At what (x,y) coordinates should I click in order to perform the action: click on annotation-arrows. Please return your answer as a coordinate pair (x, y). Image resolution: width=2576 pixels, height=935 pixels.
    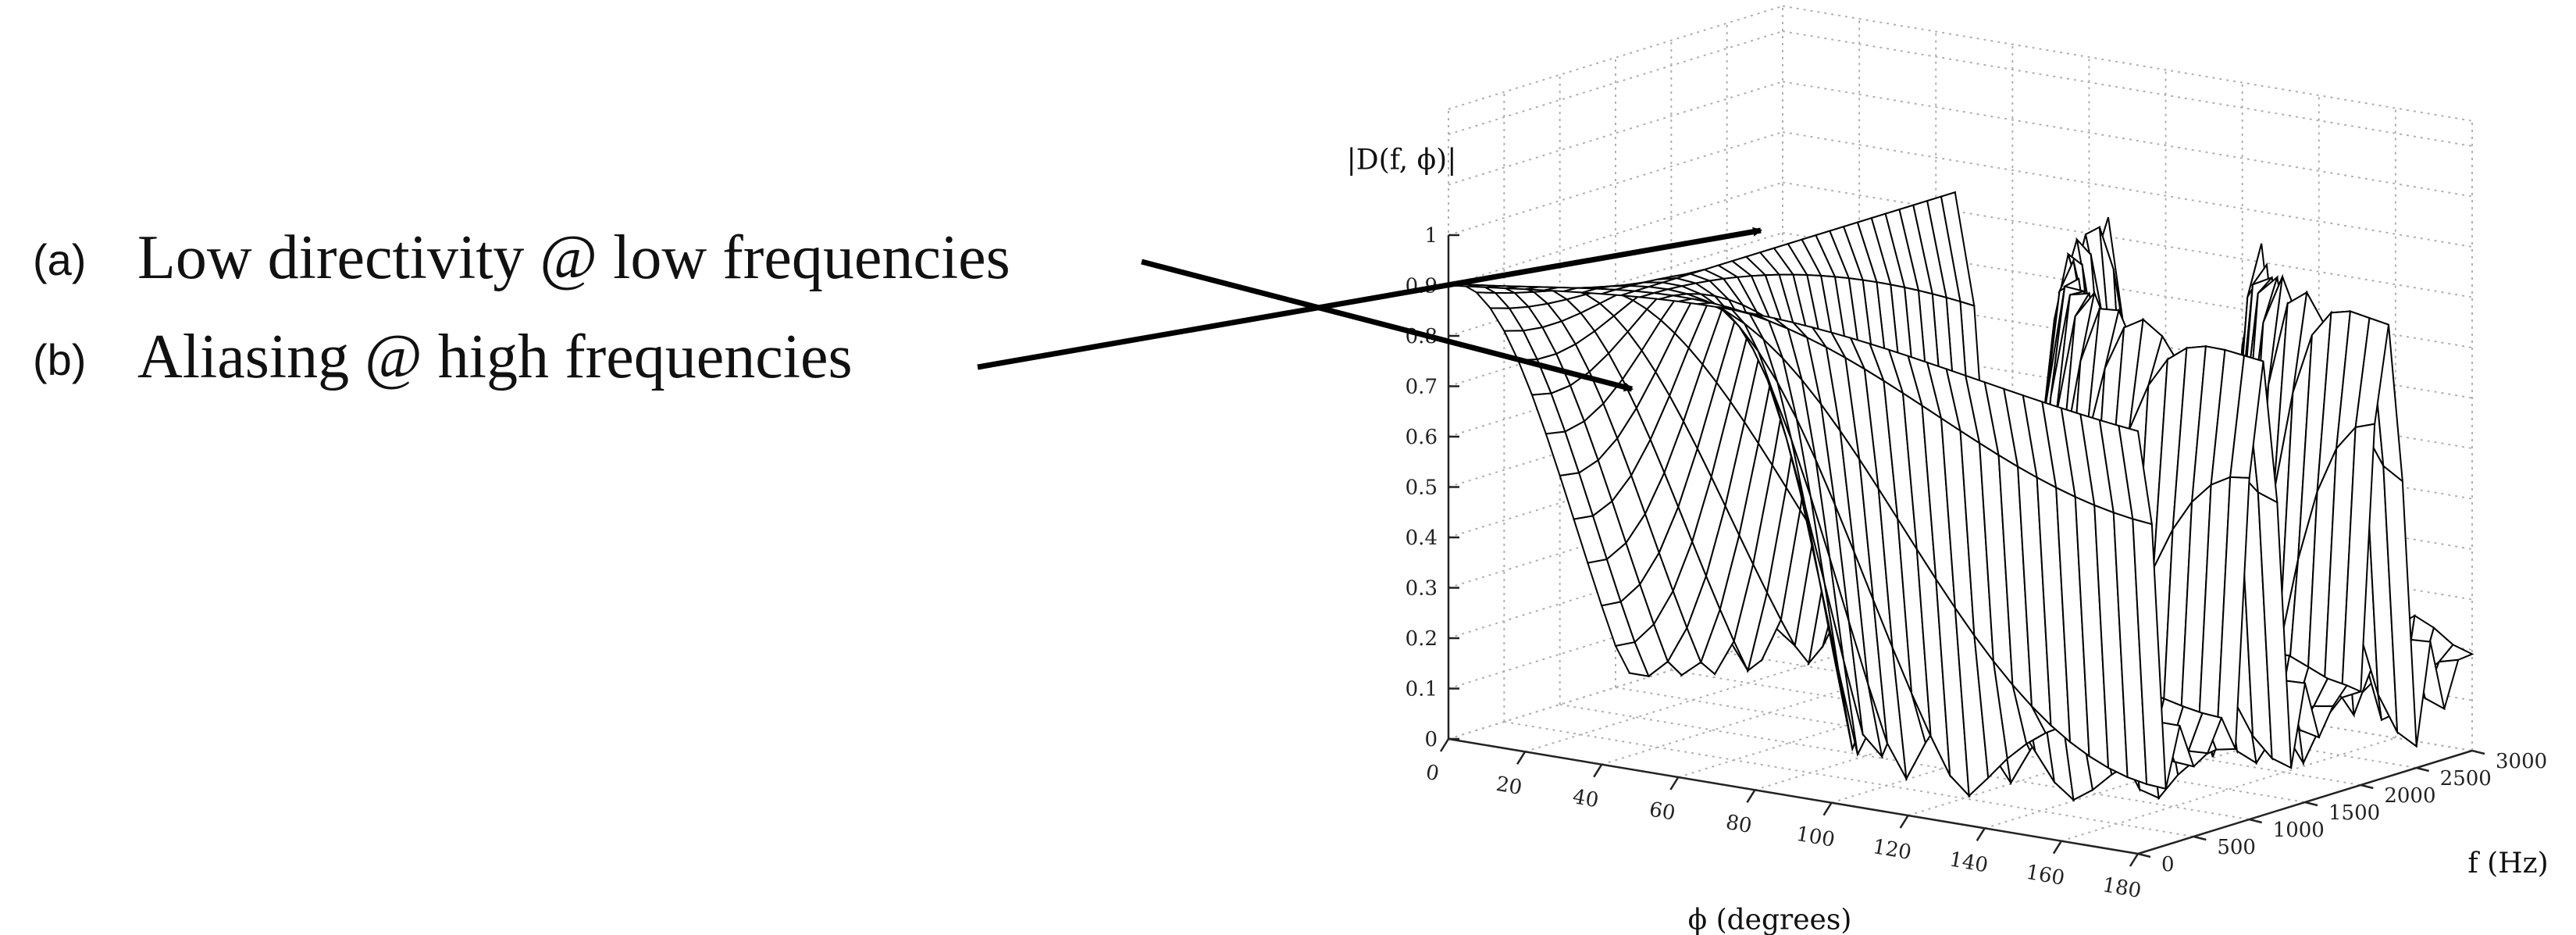
    Looking at the image, I should click on (1369, 309).